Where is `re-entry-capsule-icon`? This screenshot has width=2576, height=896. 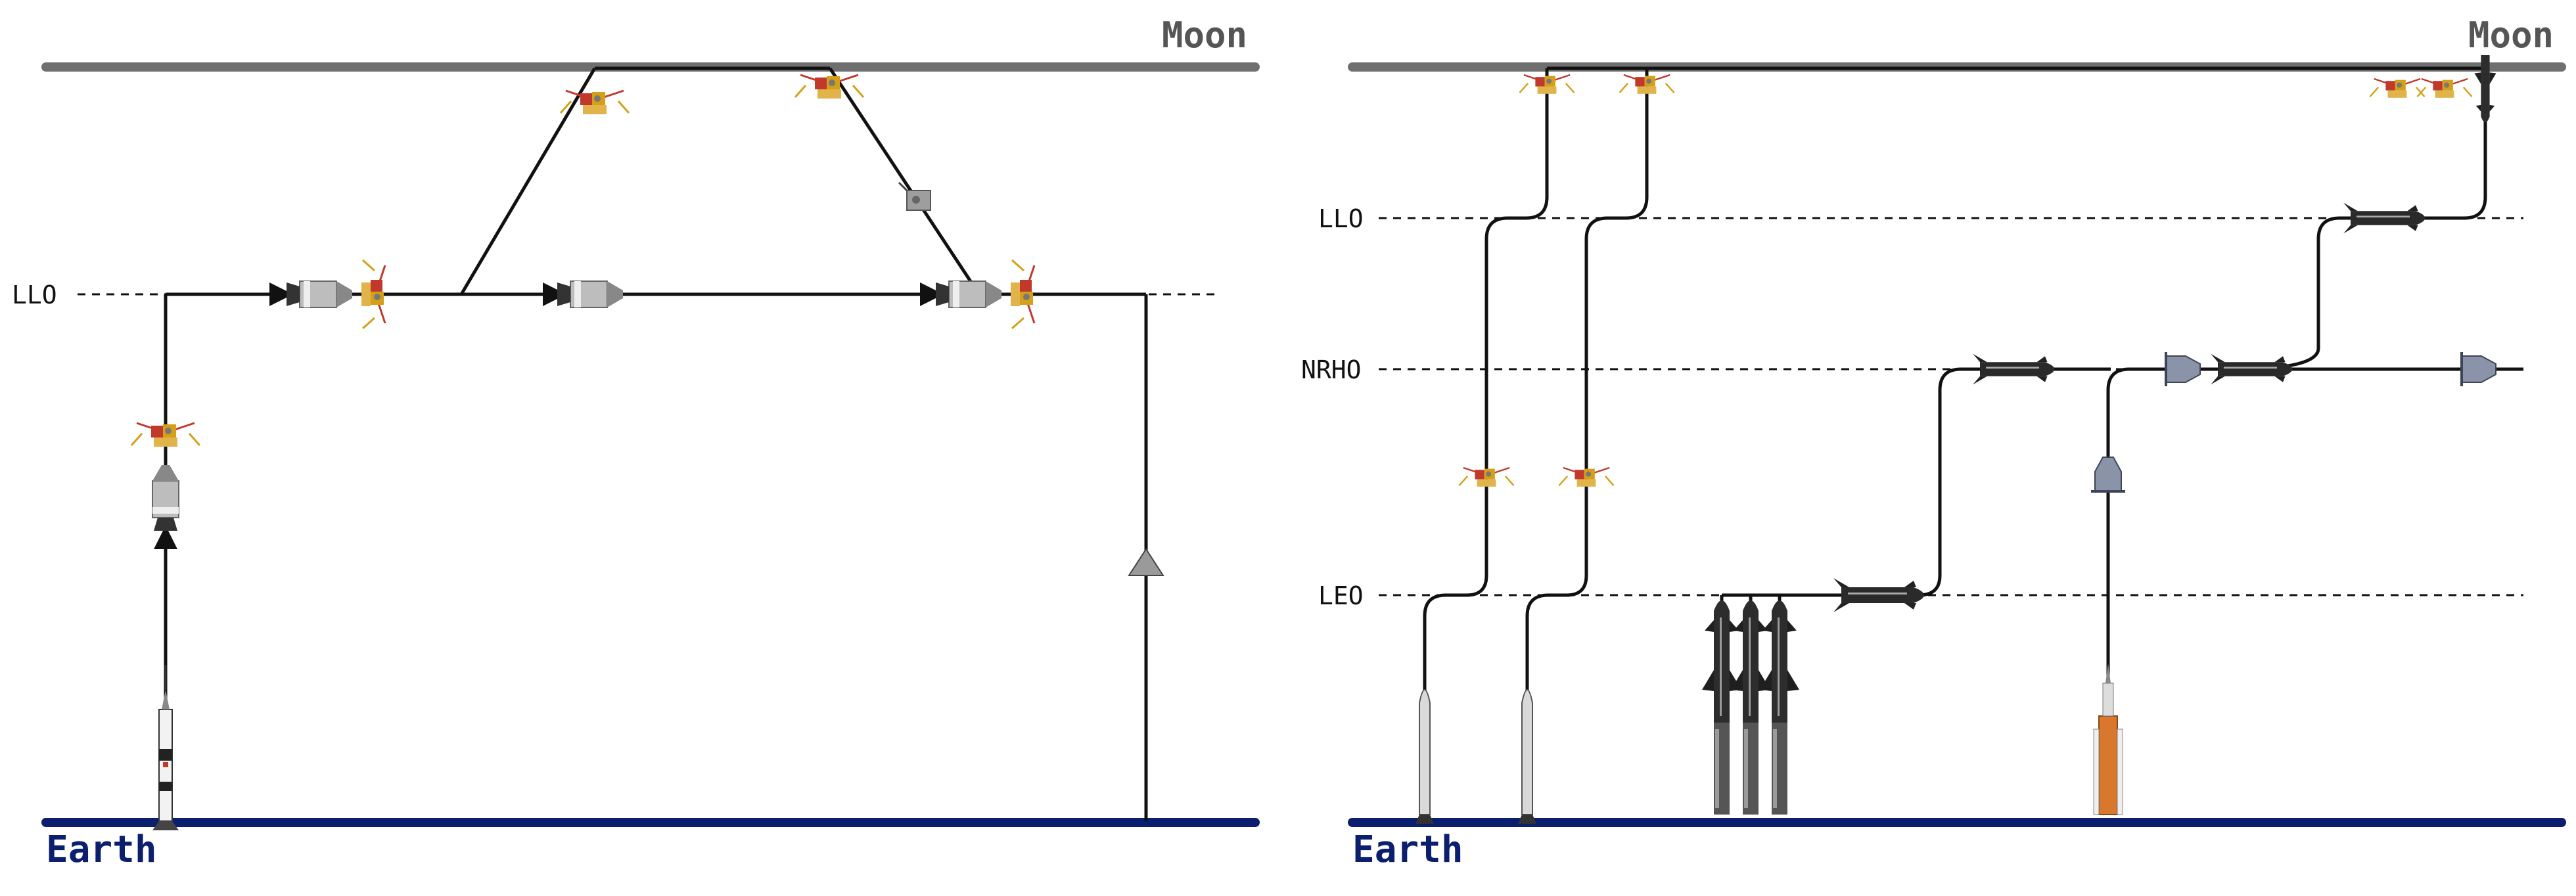
re-entry-capsule-icon is located at coordinates (1146, 562).